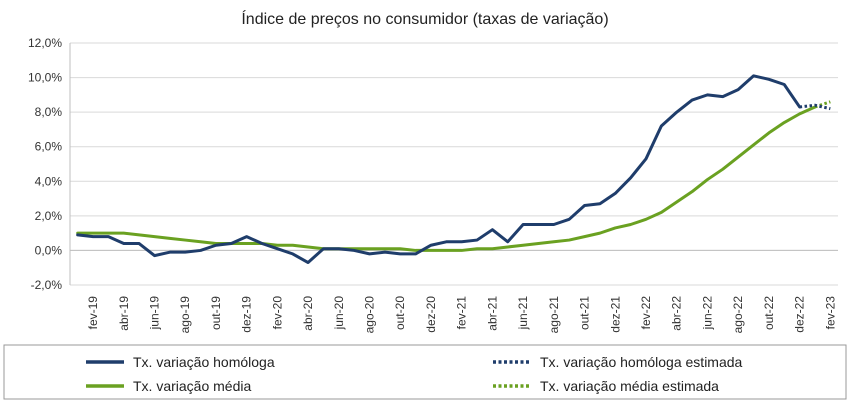 Image resolution: width=850 pixels, height=406 pixels. Describe the element at coordinates (185, 315) in the screenshot. I see `x-tick-label: ago-19` at that location.